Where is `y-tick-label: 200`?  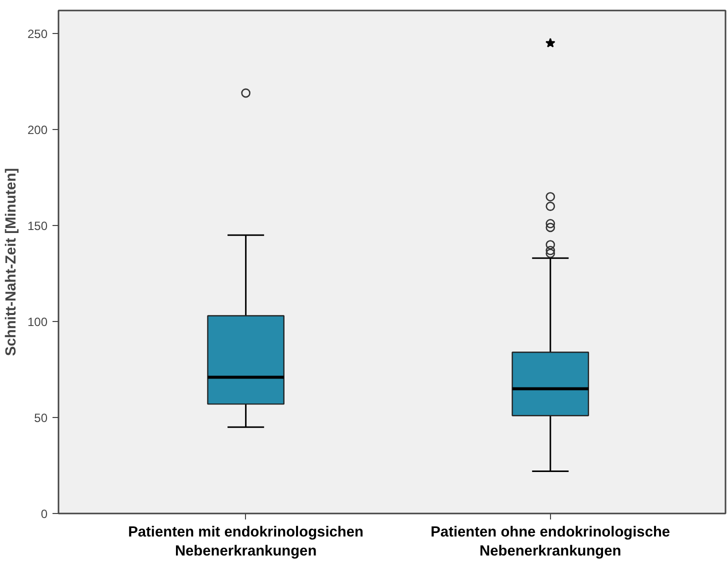 y-tick-label: 200 is located at coordinates (37, 130).